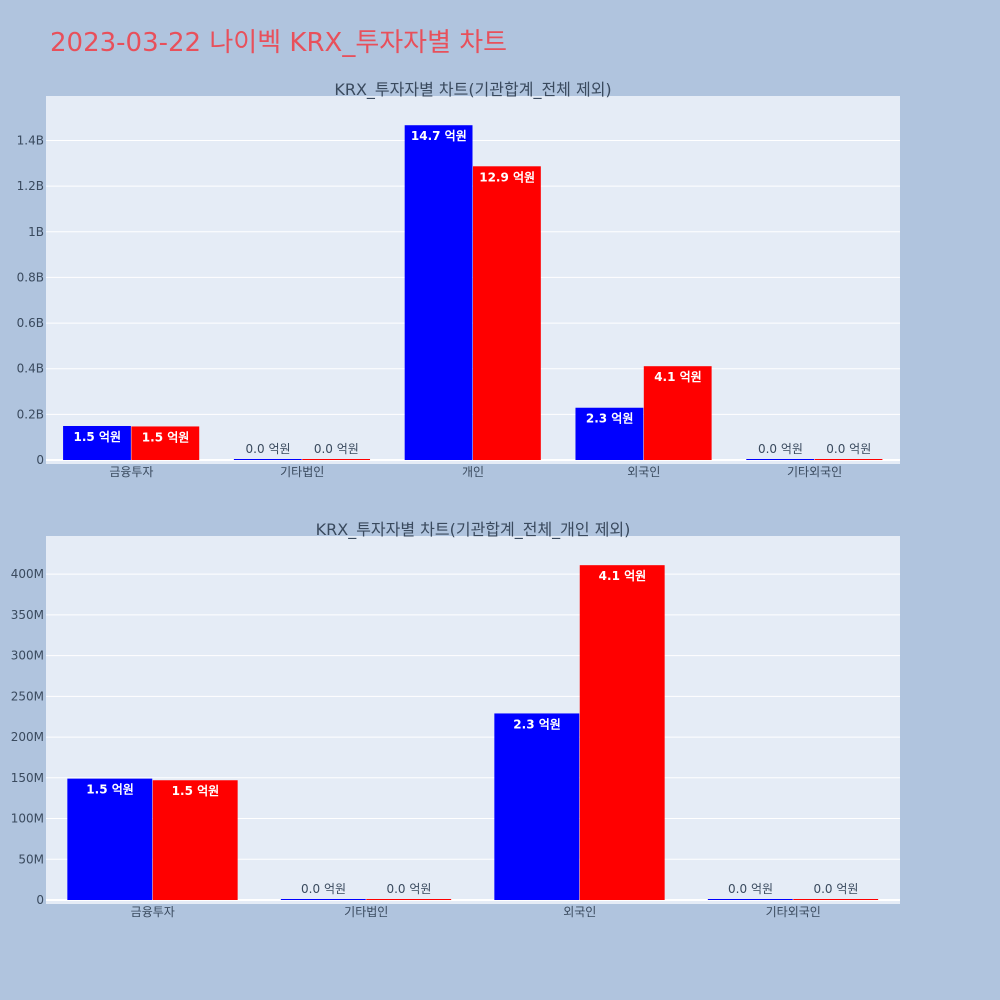 This screenshot has width=1000, height=1000. What do you see at coordinates (27, 656) in the screenshot?
I see `y-tick-label: 300M` at bounding box center [27, 656].